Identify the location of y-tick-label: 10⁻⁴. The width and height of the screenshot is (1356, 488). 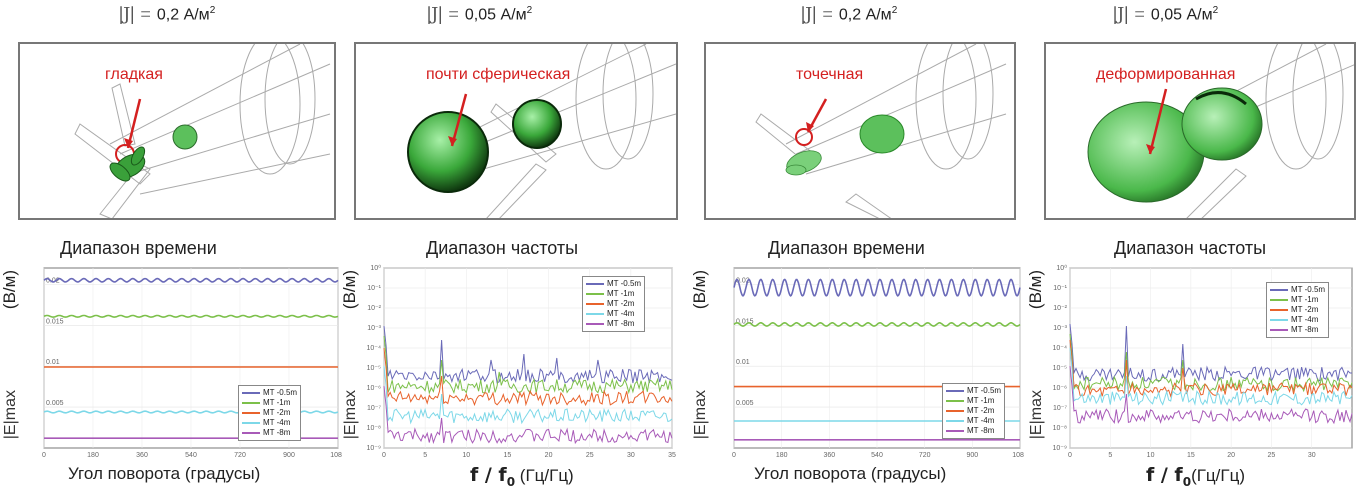
(374, 348).